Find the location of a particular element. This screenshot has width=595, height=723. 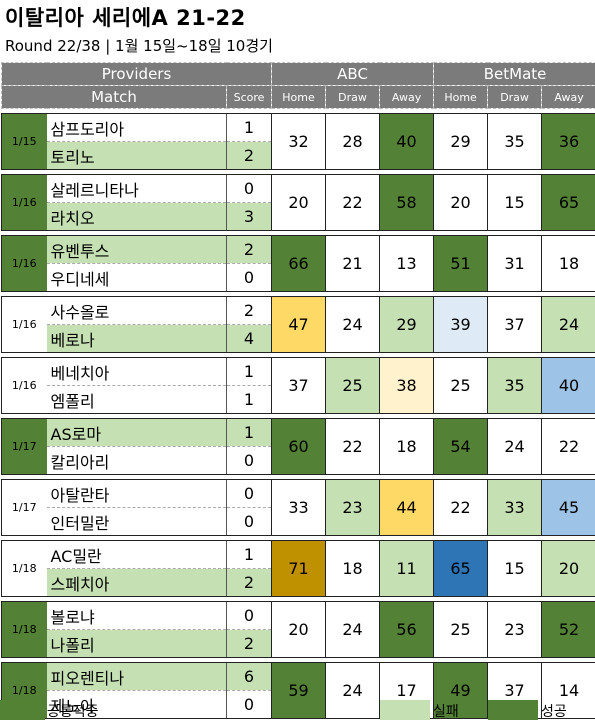

abc-away-percent: 18 is located at coordinates (407, 446).